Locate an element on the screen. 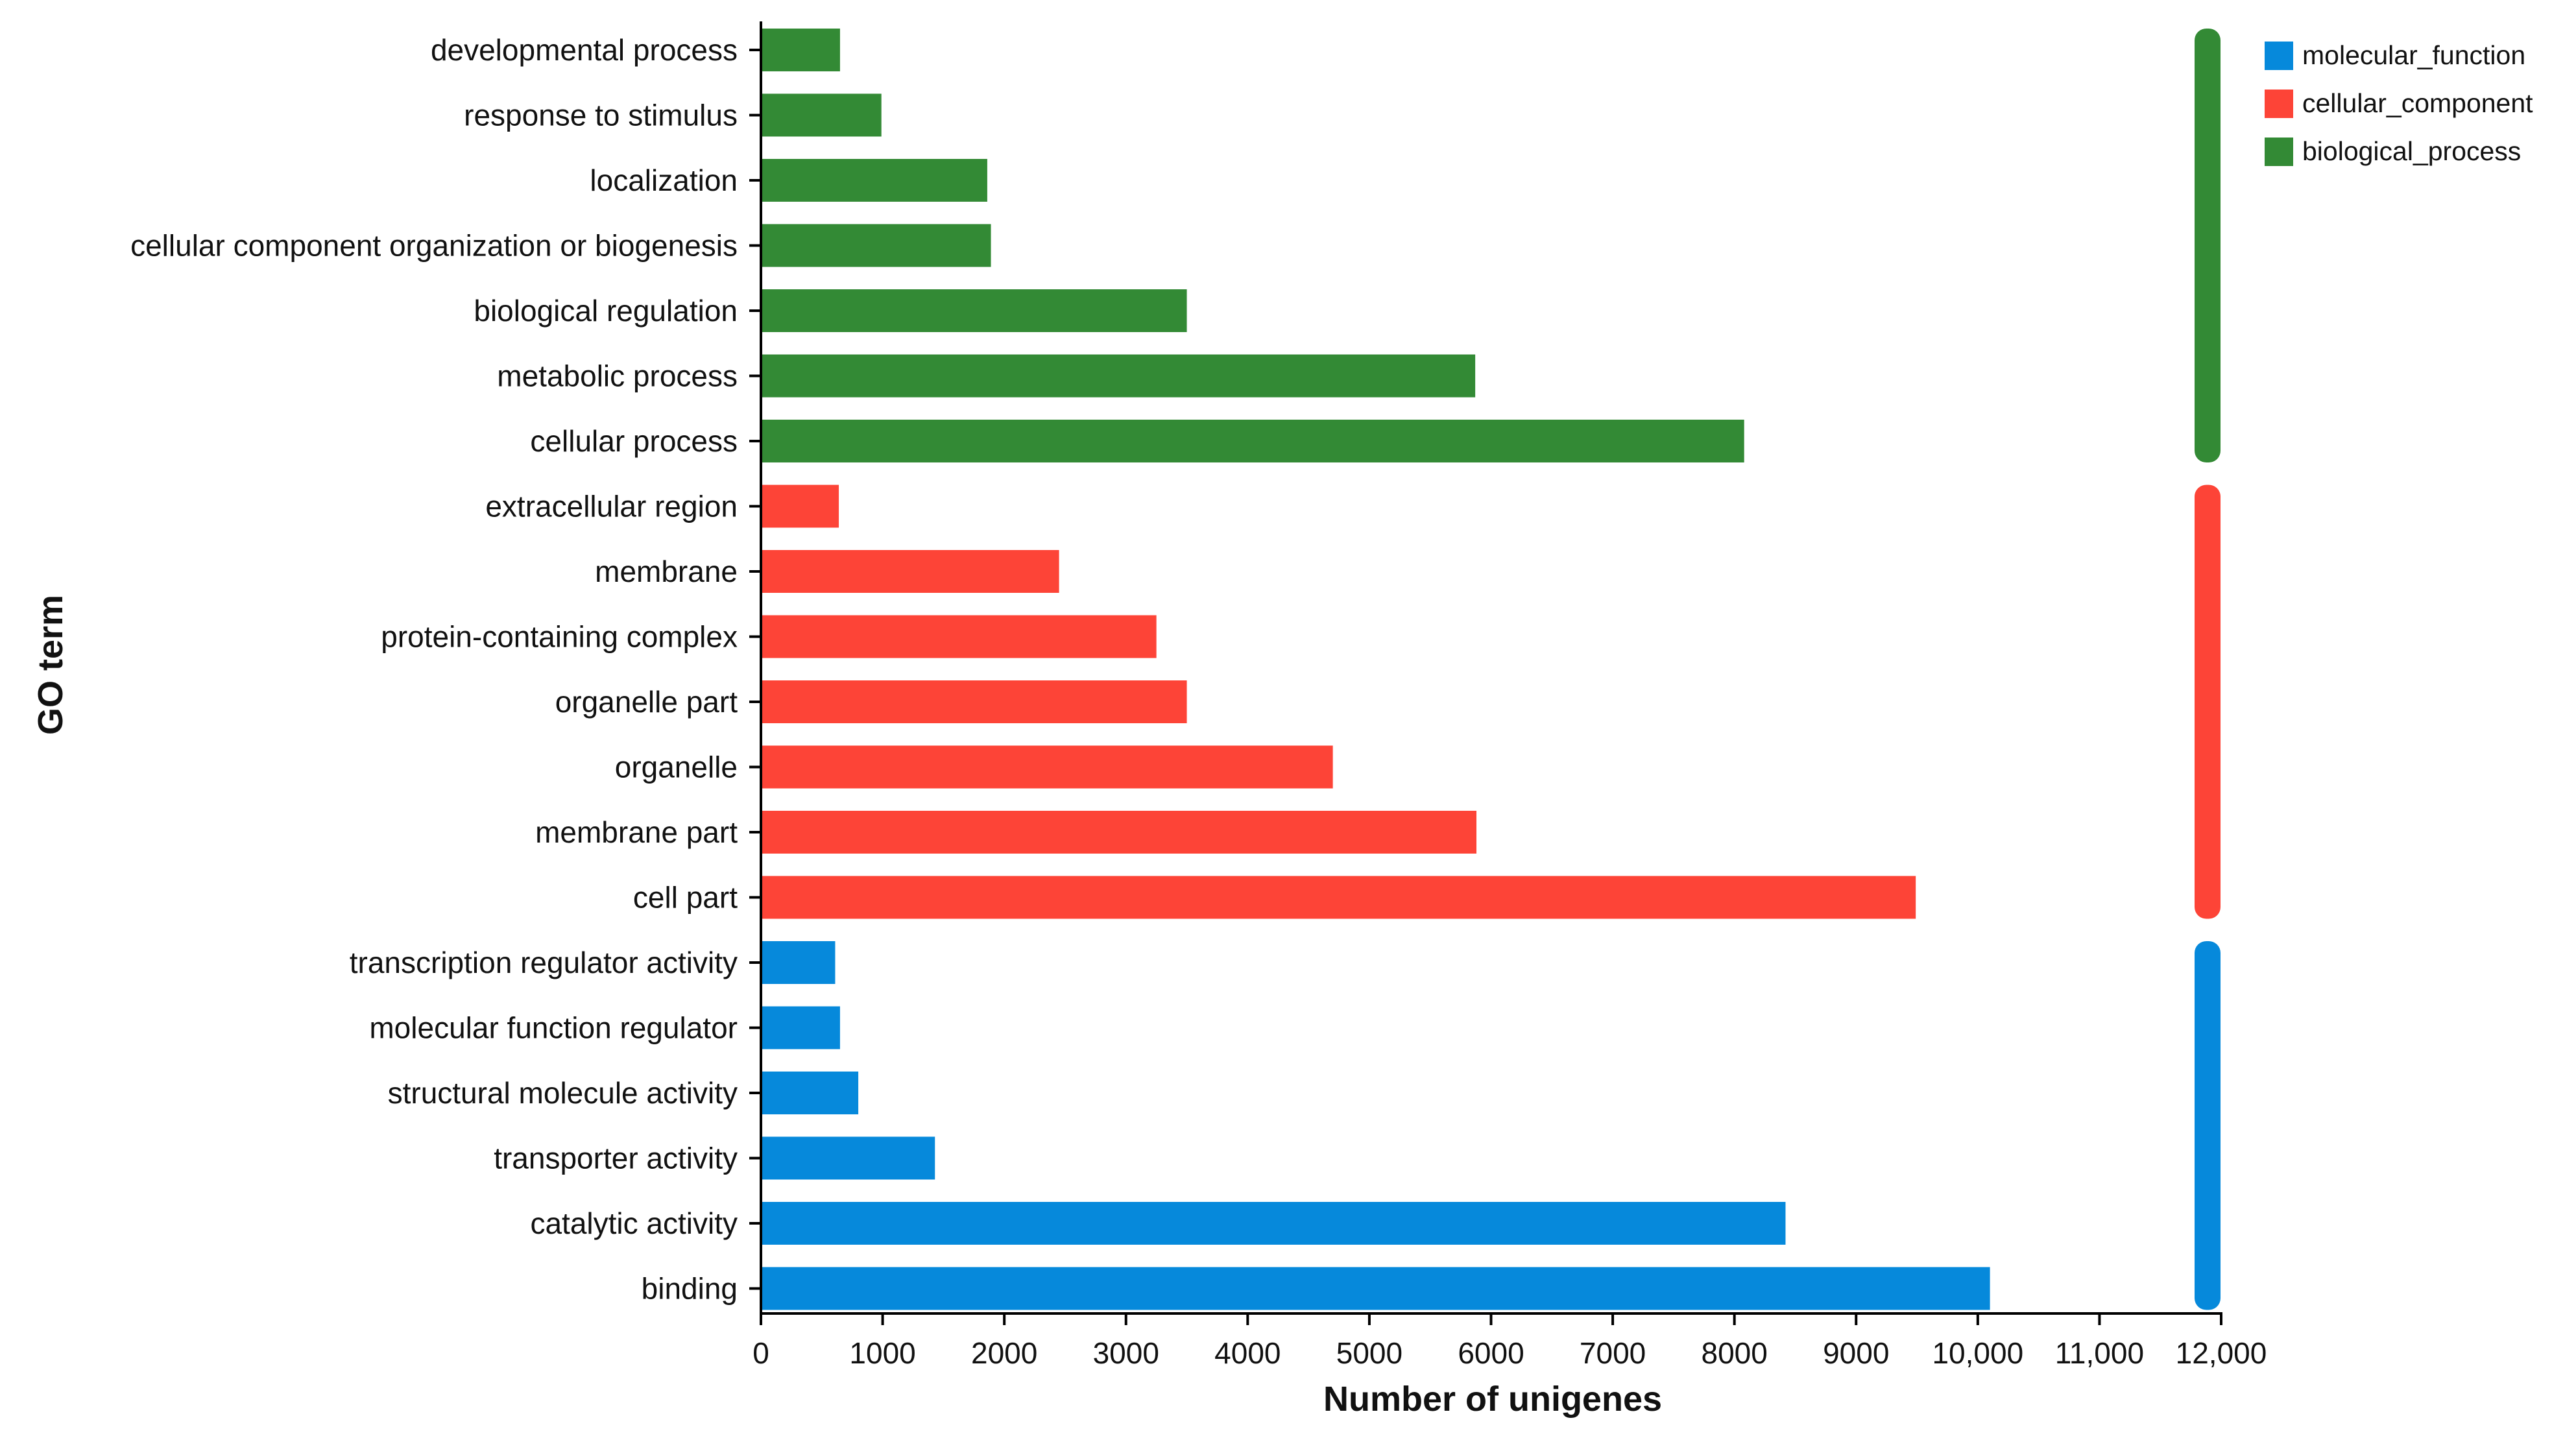  category-label-structural-molecule-activity: structural molecule activity is located at coordinates (563, 1093).